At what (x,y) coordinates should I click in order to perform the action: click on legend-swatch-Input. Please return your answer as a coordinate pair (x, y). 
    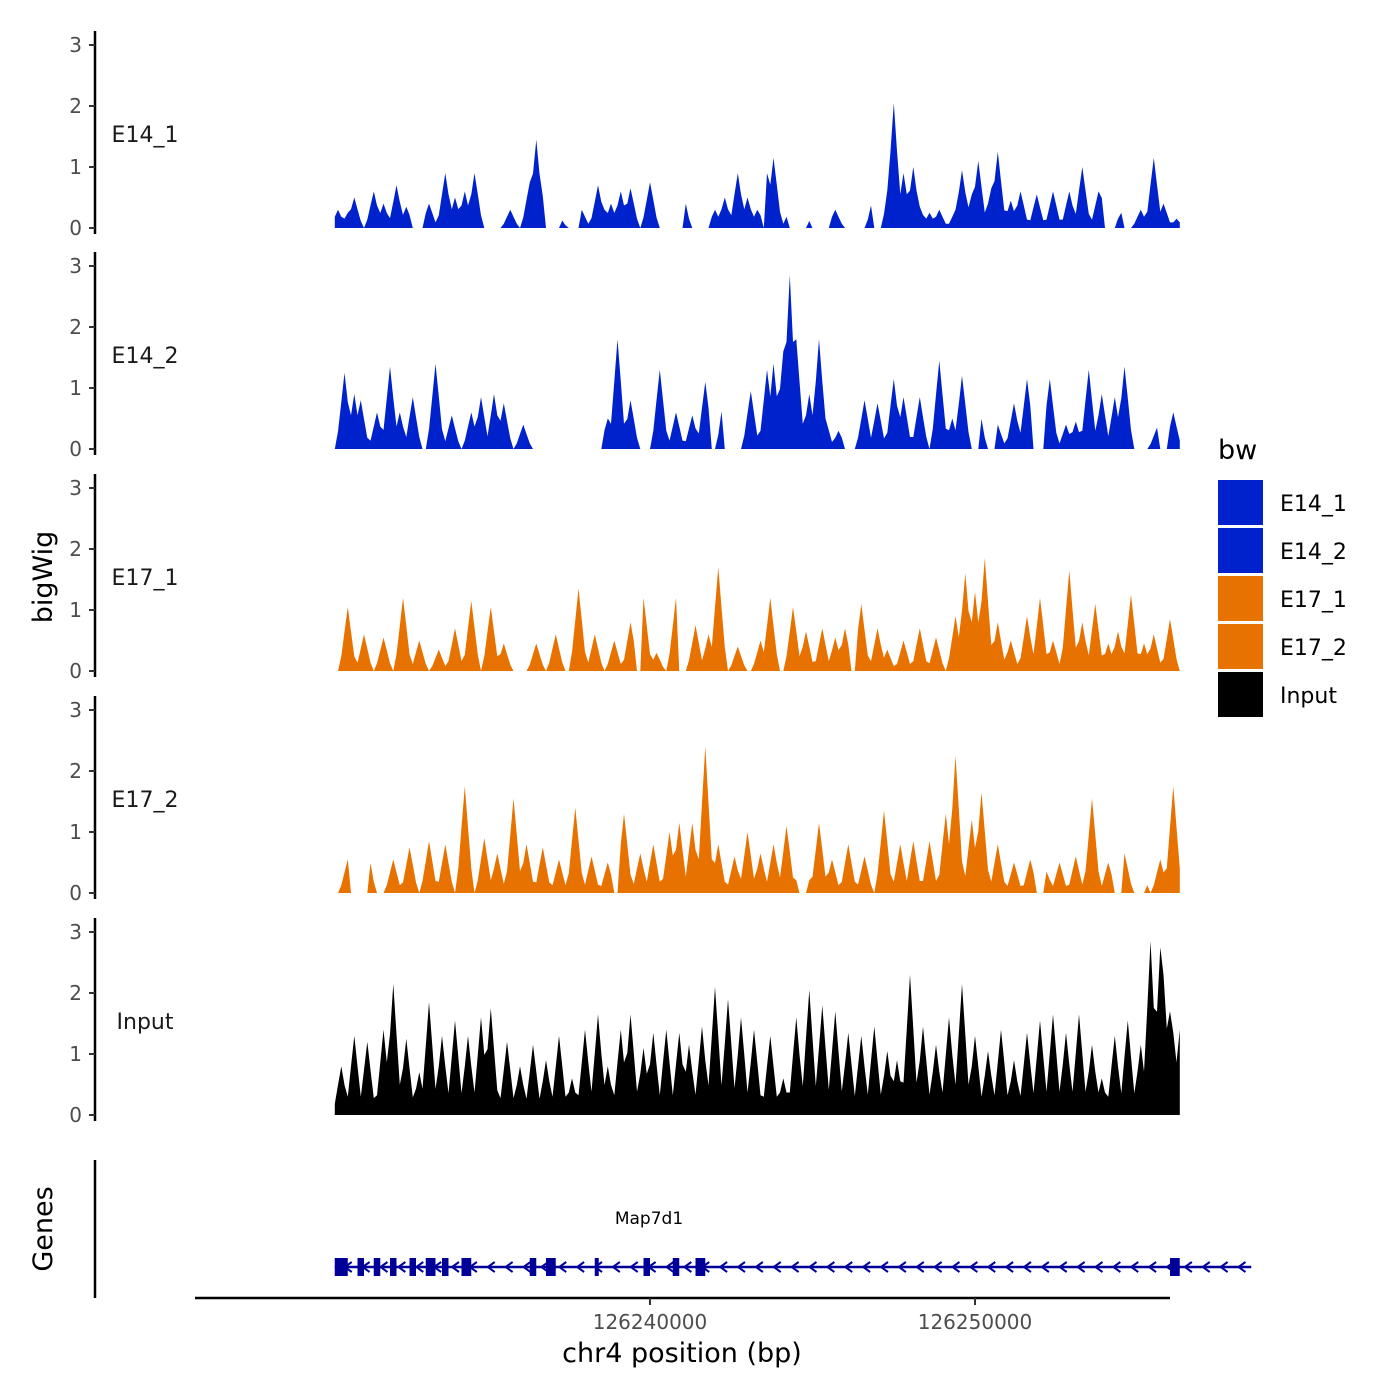
    Looking at the image, I should click on (1240, 694).